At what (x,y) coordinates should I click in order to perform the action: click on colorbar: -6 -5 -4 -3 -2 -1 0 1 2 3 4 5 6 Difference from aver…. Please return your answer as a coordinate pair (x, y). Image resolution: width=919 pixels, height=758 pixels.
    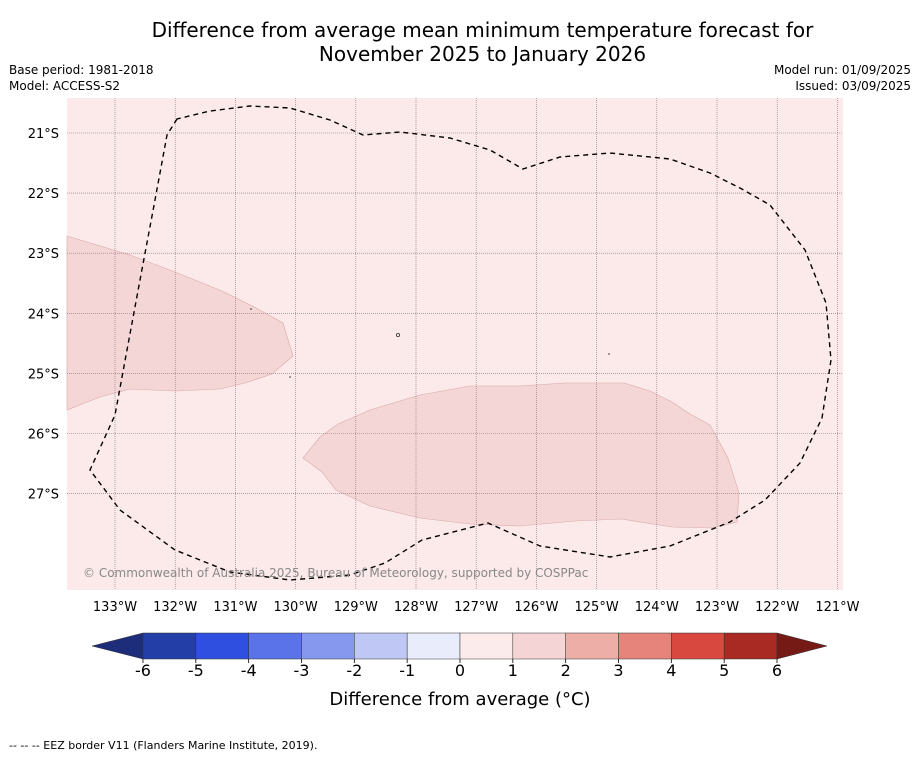
    Looking at the image, I should click on (459, 671).